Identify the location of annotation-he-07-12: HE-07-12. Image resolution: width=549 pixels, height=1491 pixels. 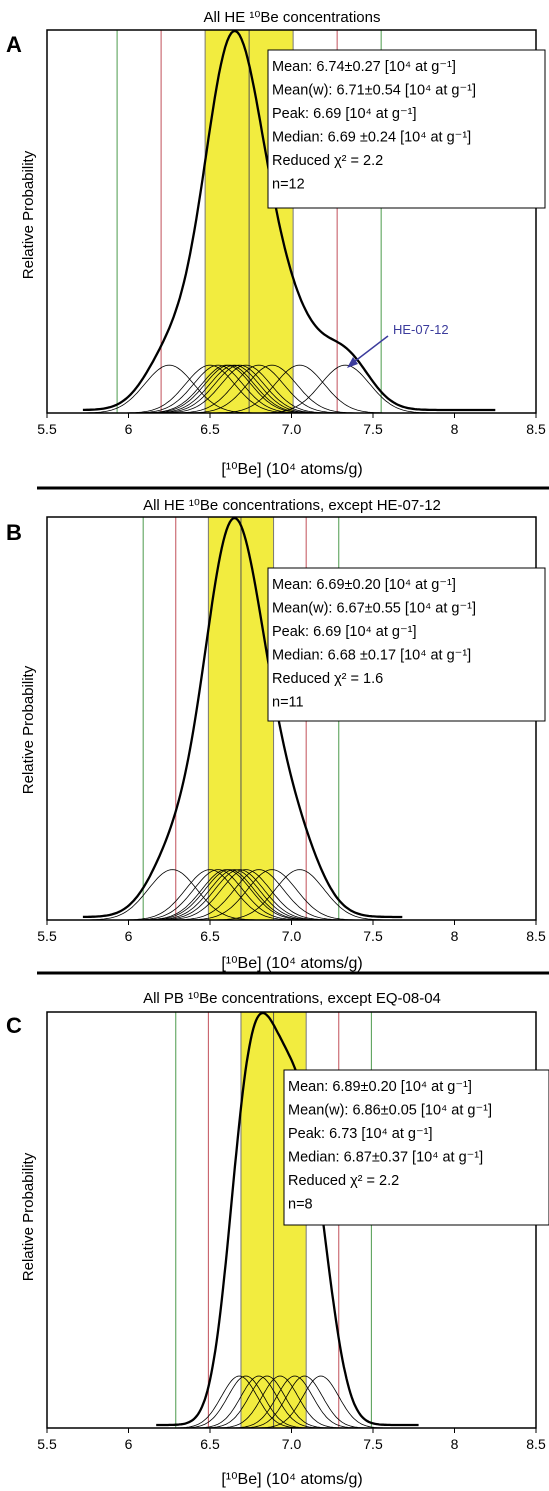
(398, 345).